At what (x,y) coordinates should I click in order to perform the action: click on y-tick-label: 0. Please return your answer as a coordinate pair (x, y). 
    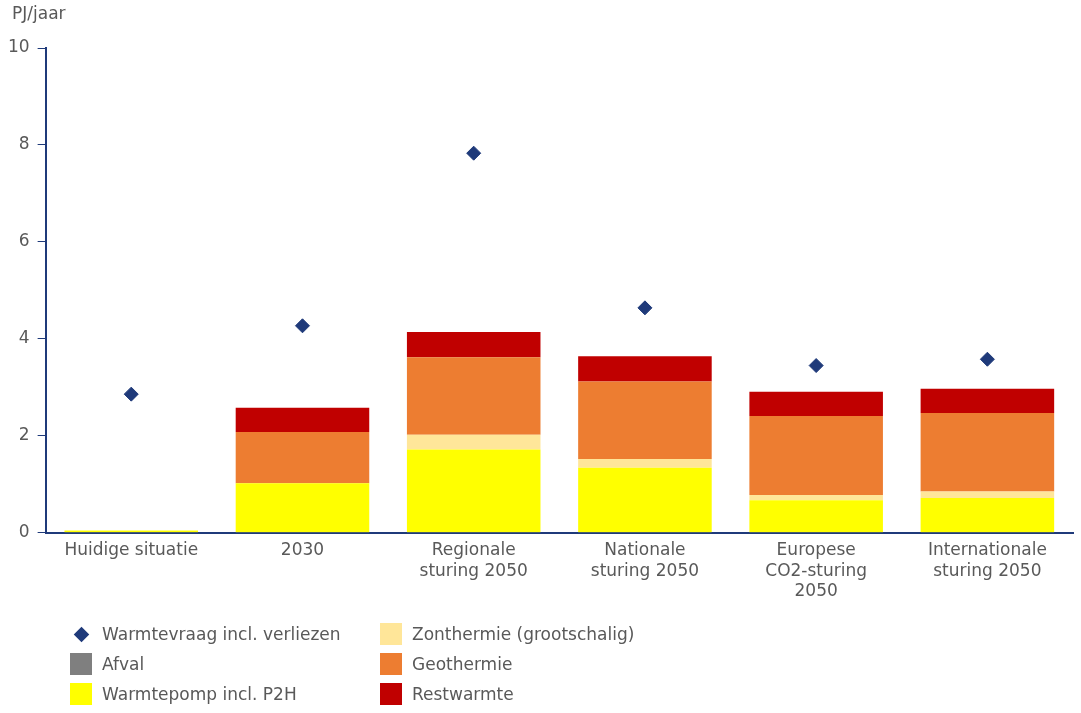
    Looking at the image, I should click on (24, 531).